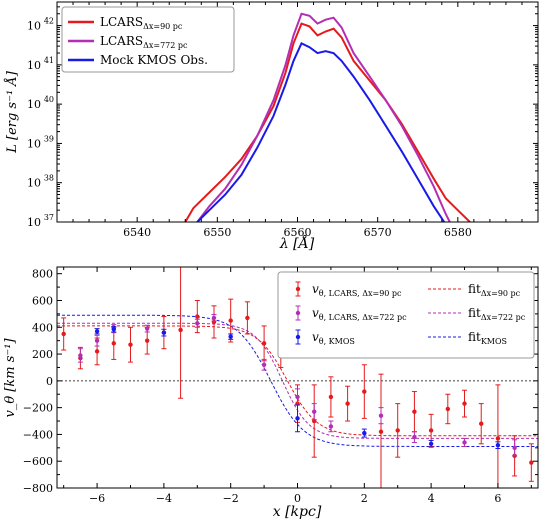 Image resolution: width=540 pixels, height=523 pixels. What do you see at coordinates (297, 512) in the screenshot?
I see `rotation-xlabel: x [kpc]` at bounding box center [297, 512].